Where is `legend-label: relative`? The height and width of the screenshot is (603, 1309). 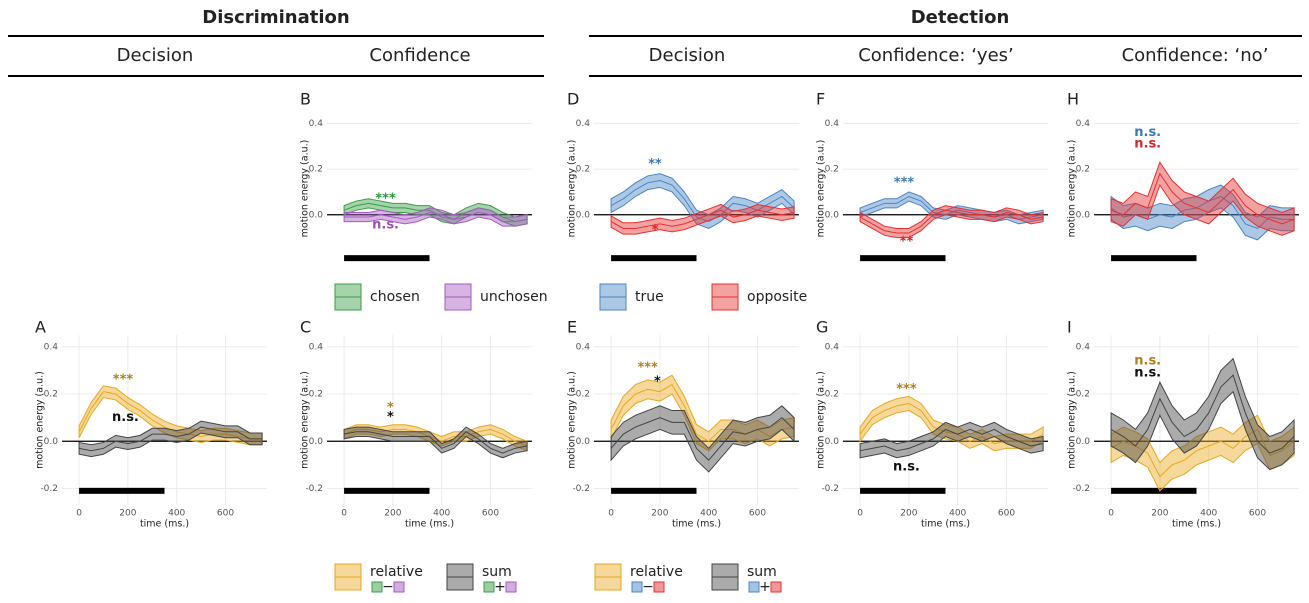 legend-label: relative is located at coordinates (396, 572).